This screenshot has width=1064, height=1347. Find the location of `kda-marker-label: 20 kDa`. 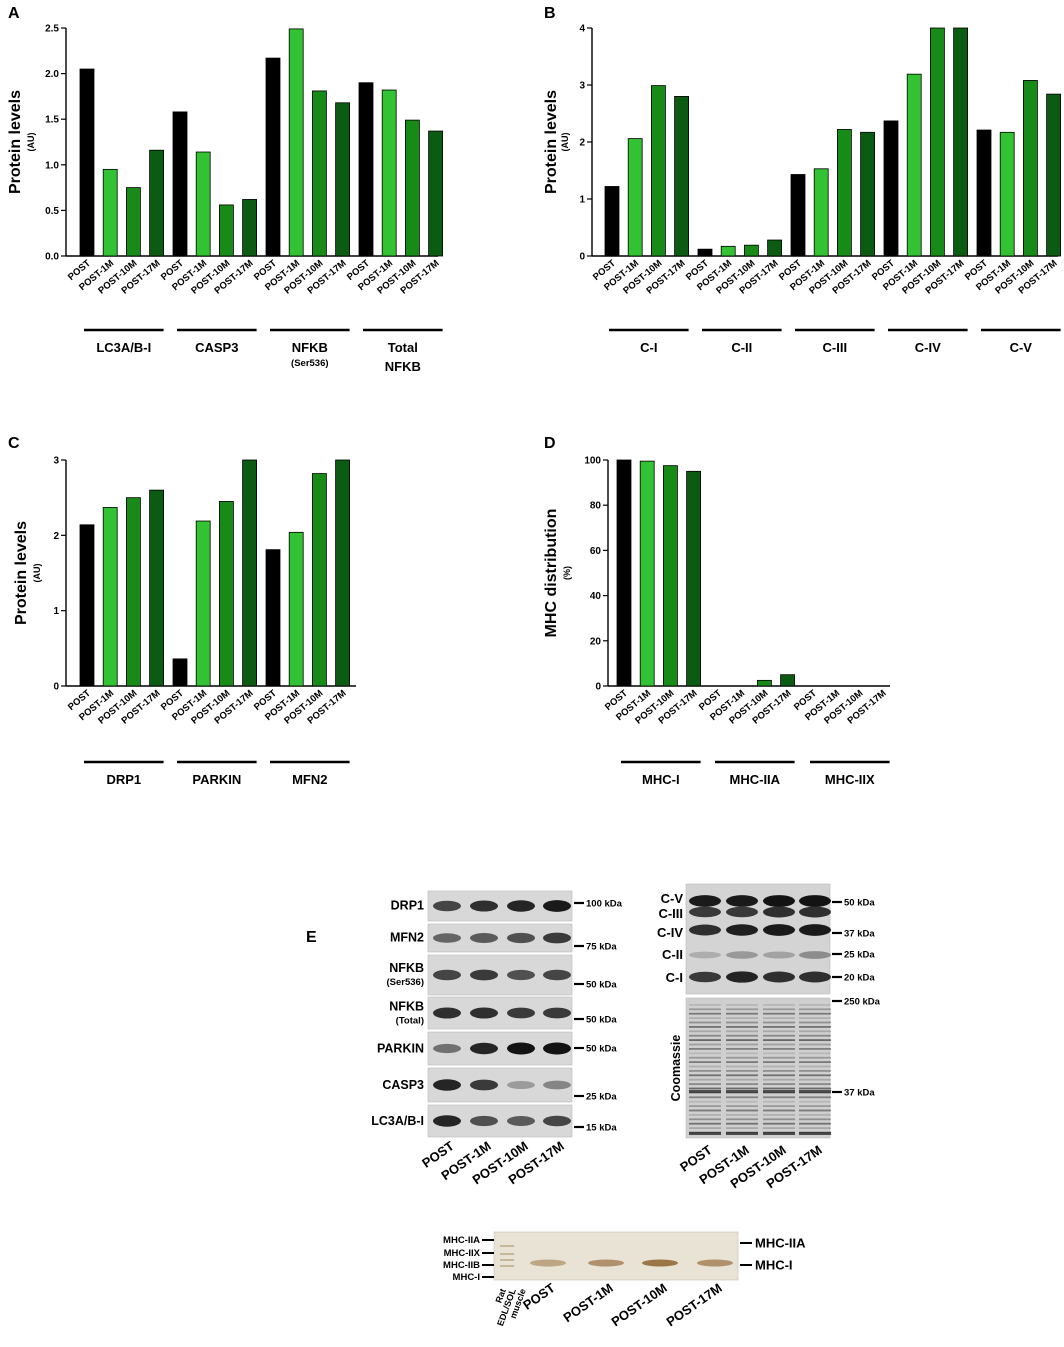

kda-marker-label: 20 kDa is located at coordinates (859, 978).